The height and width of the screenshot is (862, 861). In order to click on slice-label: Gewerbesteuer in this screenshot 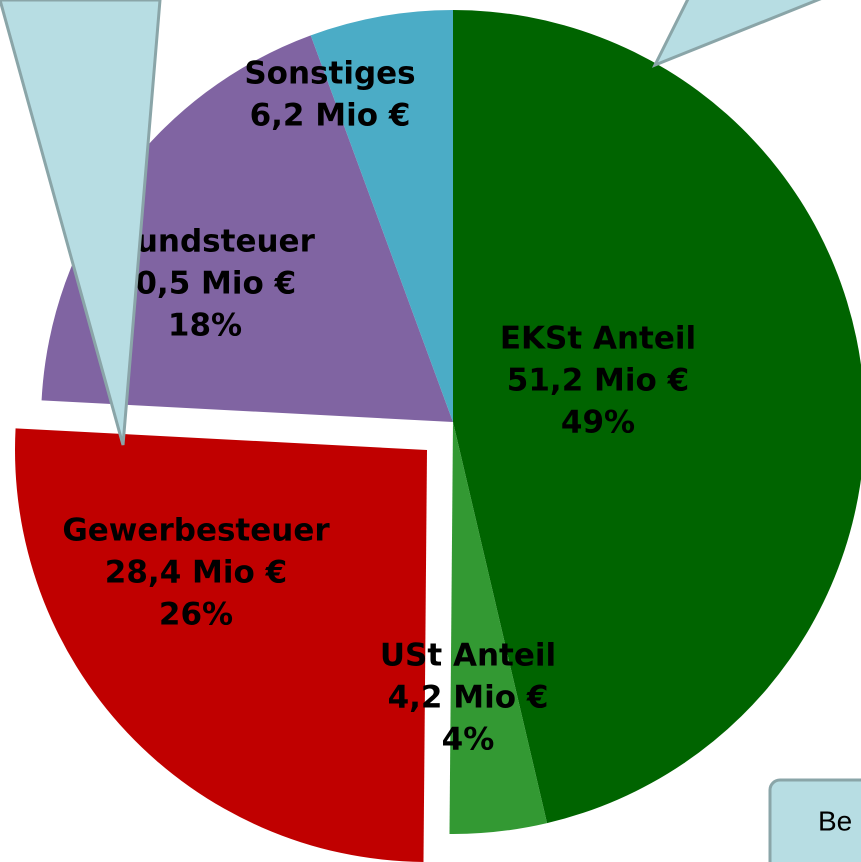, I will do `click(196, 531)`.